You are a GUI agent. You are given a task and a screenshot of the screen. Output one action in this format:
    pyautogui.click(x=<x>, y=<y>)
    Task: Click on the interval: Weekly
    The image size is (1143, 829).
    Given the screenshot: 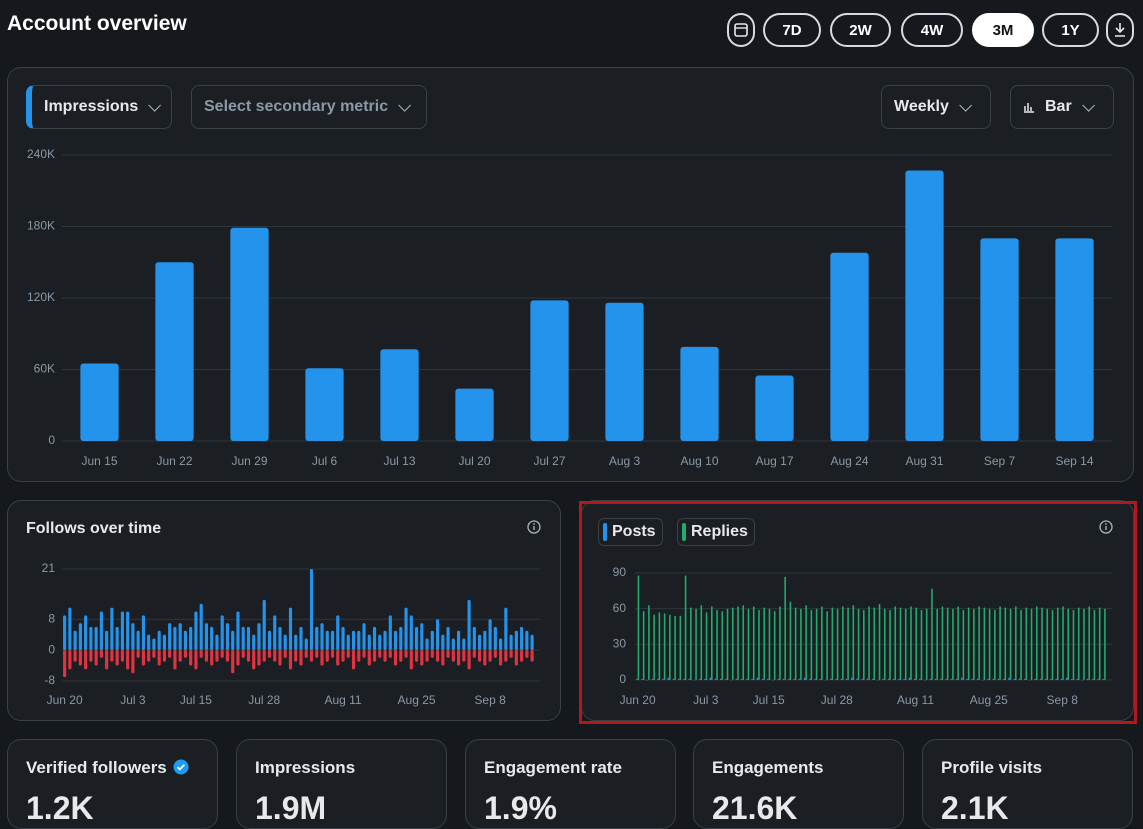 What is the action you would take?
    pyautogui.click(x=921, y=106)
    